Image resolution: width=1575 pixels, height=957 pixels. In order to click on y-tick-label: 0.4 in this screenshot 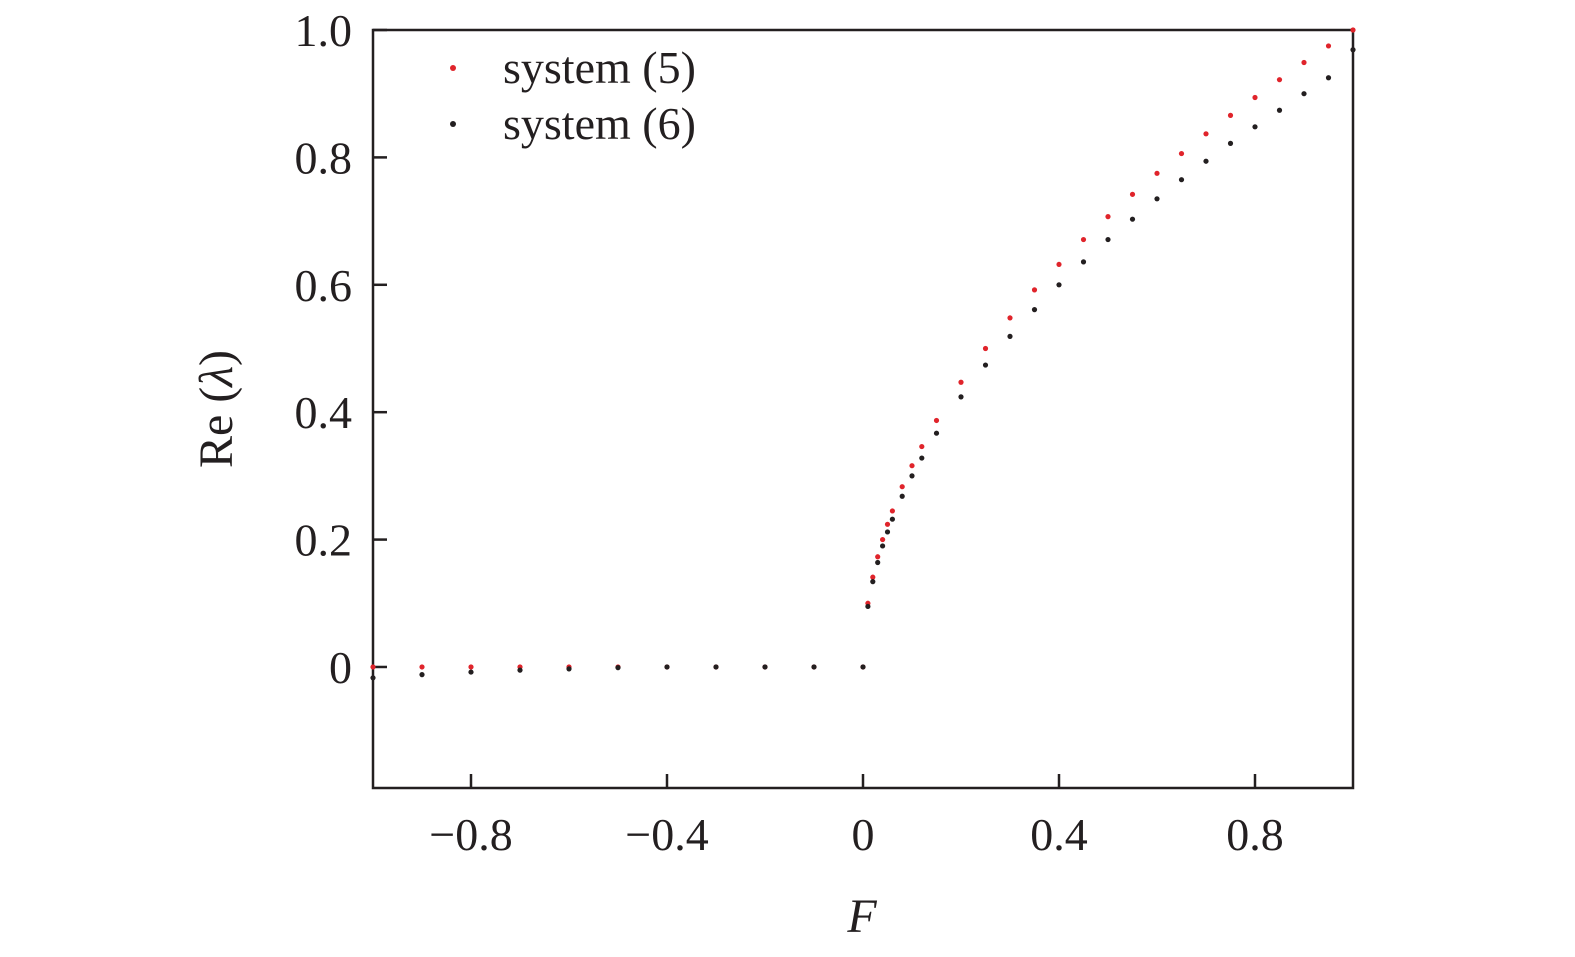, I will do `click(324, 412)`.